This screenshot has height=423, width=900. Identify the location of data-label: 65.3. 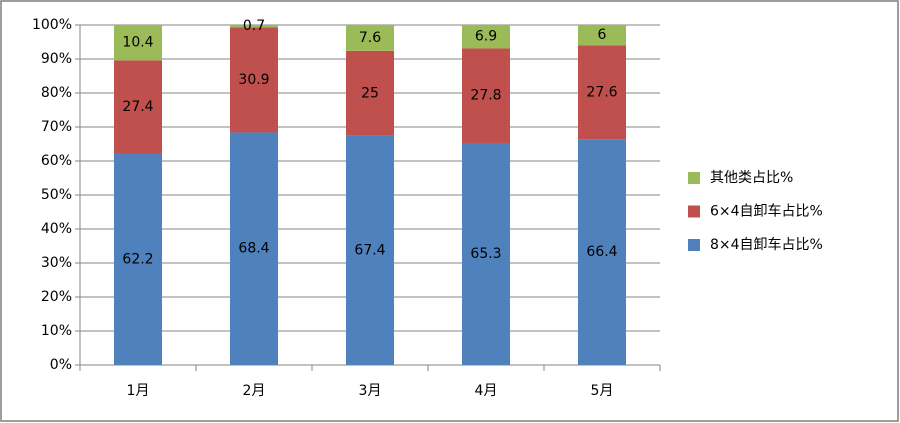
(485, 254).